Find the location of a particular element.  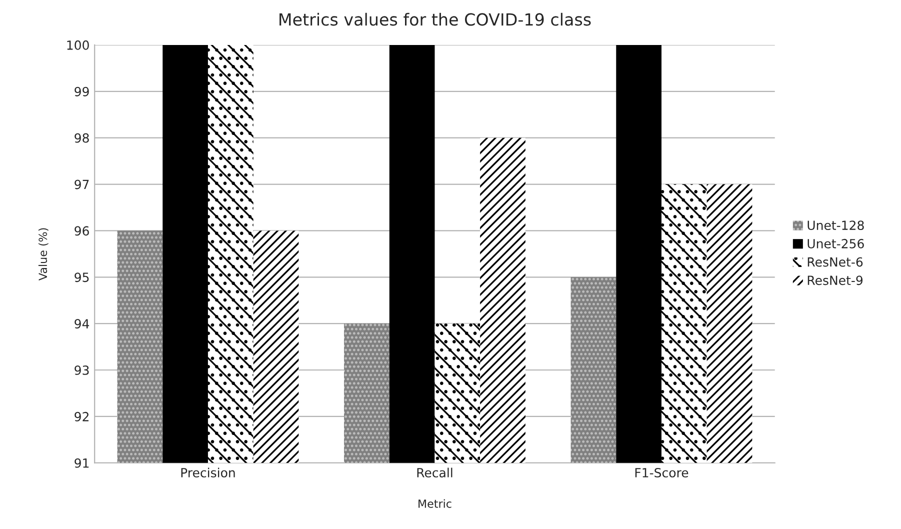

y-tick-label: 99 is located at coordinates (81, 91).